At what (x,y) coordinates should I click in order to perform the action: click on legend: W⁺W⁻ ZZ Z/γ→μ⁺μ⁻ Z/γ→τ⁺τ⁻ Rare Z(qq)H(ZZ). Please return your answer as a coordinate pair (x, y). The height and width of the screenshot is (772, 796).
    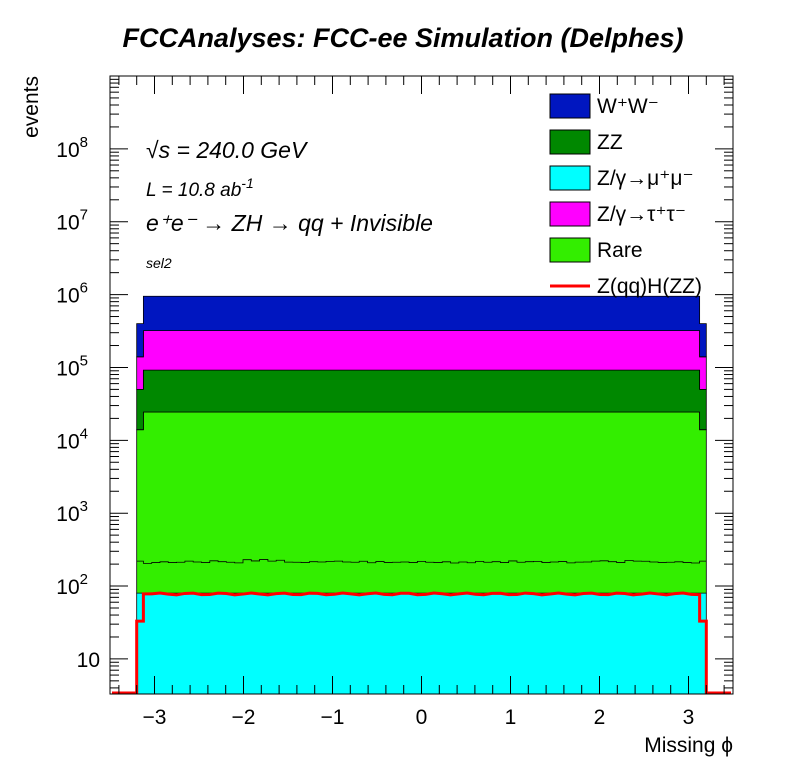
    Looking at the image, I should click on (625, 195).